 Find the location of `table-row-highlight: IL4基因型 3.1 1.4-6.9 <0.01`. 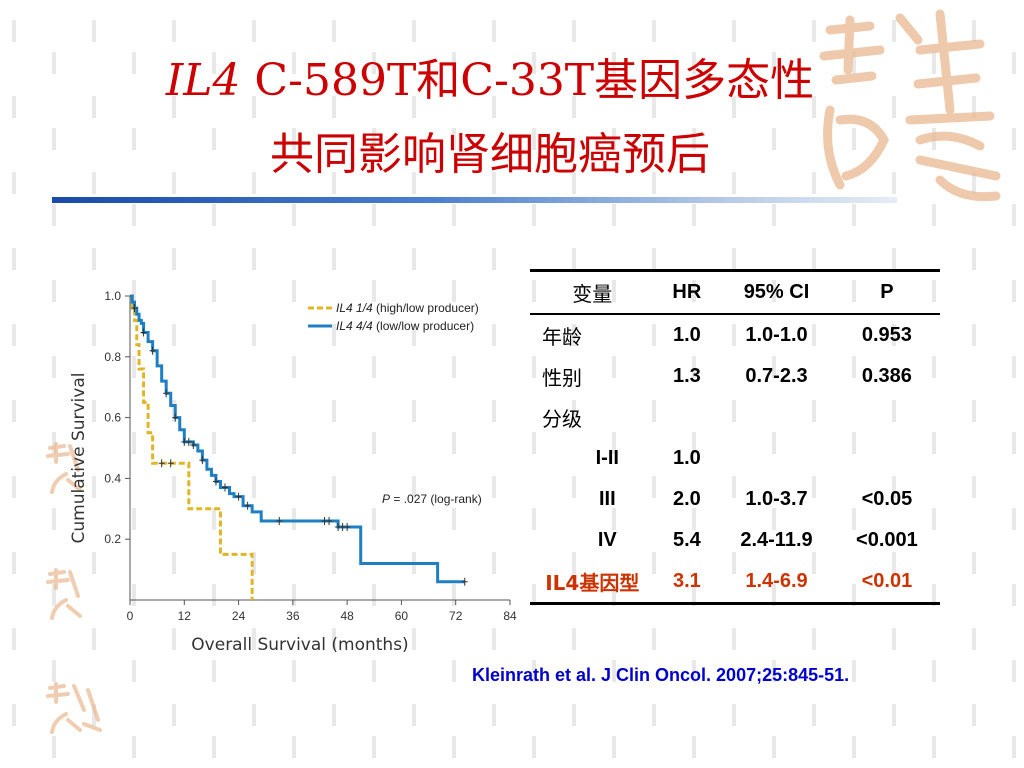

table-row-highlight: IL4基因型 3.1 1.4-6.9 <0.01 is located at coordinates (735, 582).